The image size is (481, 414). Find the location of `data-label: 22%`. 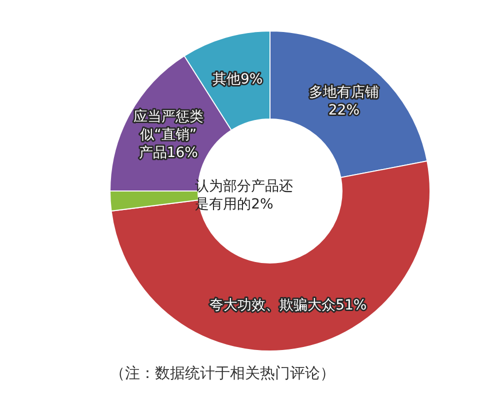

data-label: 22% is located at coordinates (344, 110).